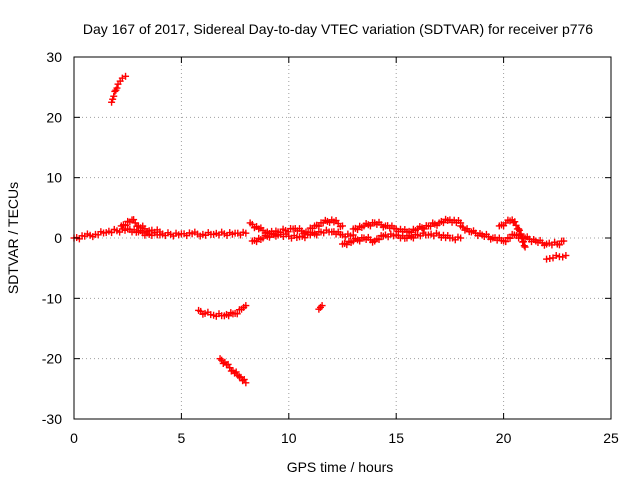 The width and height of the screenshot is (640, 480). Describe the element at coordinates (504, 438) in the screenshot. I see `x-tick-label: 20` at that location.